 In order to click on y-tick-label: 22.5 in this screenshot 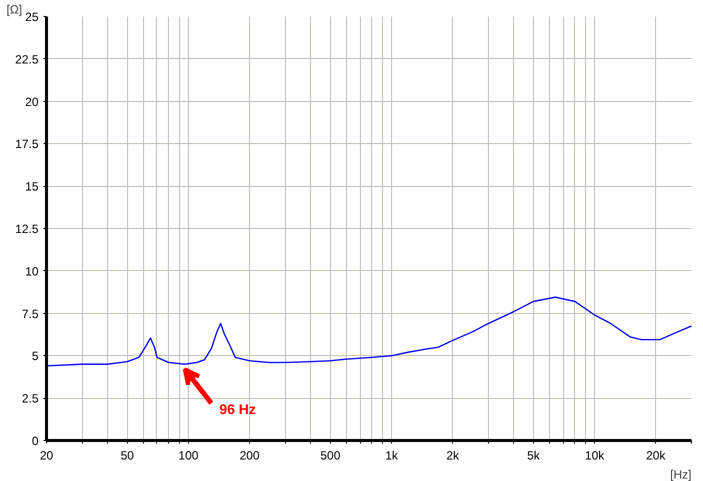, I will do `click(27, 59)`.